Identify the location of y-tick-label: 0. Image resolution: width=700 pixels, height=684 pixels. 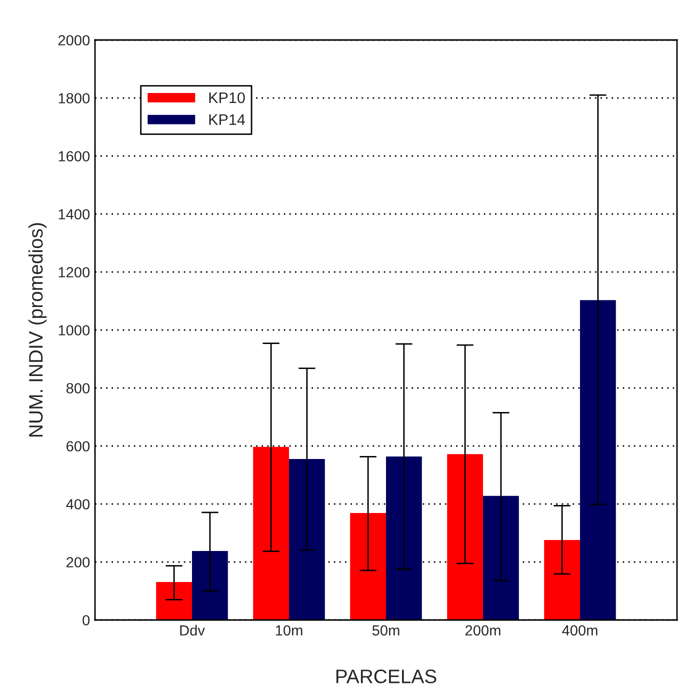
(86, 620).